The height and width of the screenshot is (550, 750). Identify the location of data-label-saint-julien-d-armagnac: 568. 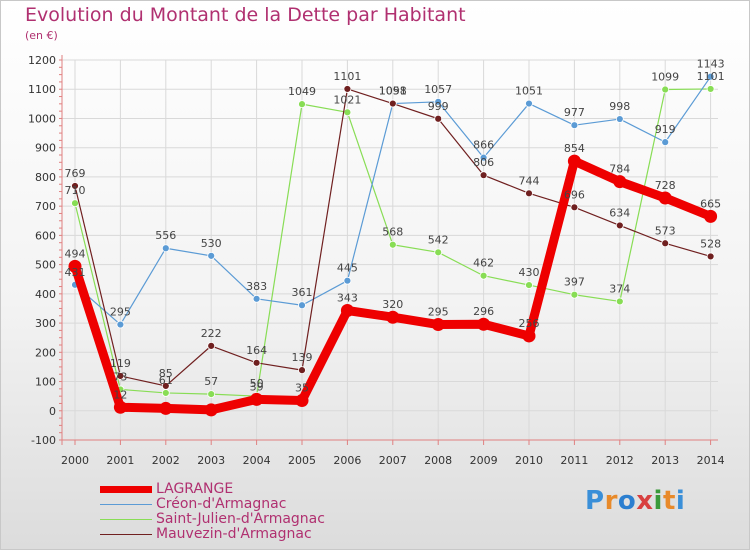
(392, 232).